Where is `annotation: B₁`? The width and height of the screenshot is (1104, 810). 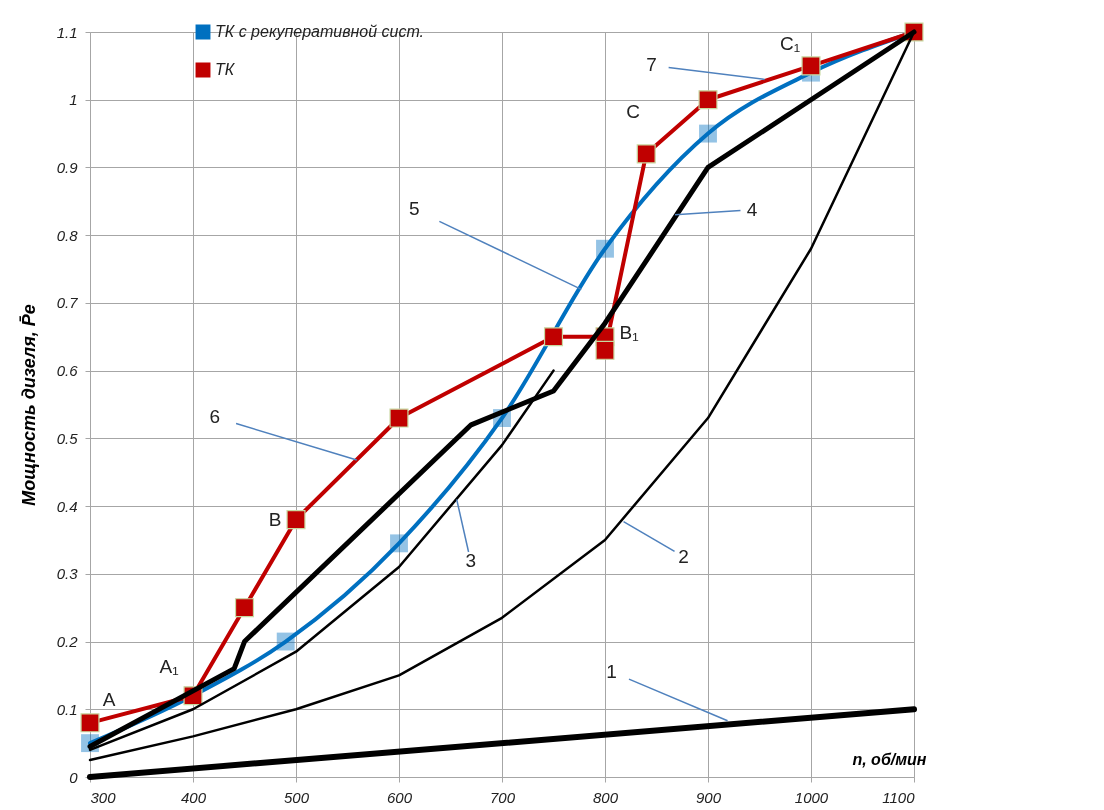 annotation: B₁ is located at coordinates (629, 332).